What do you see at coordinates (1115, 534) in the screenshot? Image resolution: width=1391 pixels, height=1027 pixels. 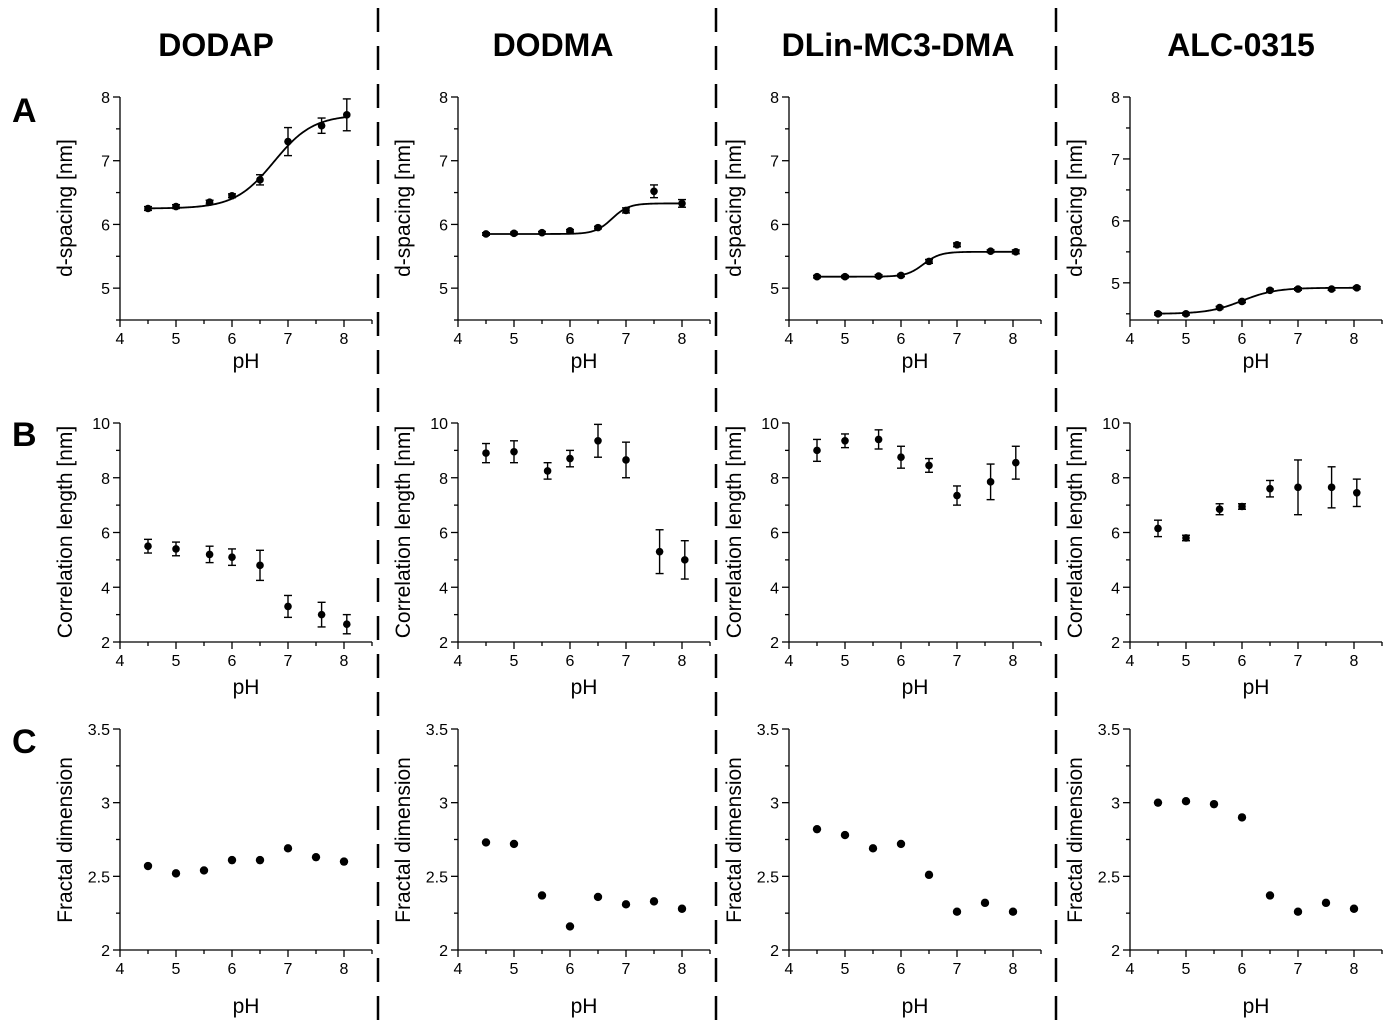 I see `panel-b-alc-0315-y-tick-label: 6` at bounding box center [1115, 534].